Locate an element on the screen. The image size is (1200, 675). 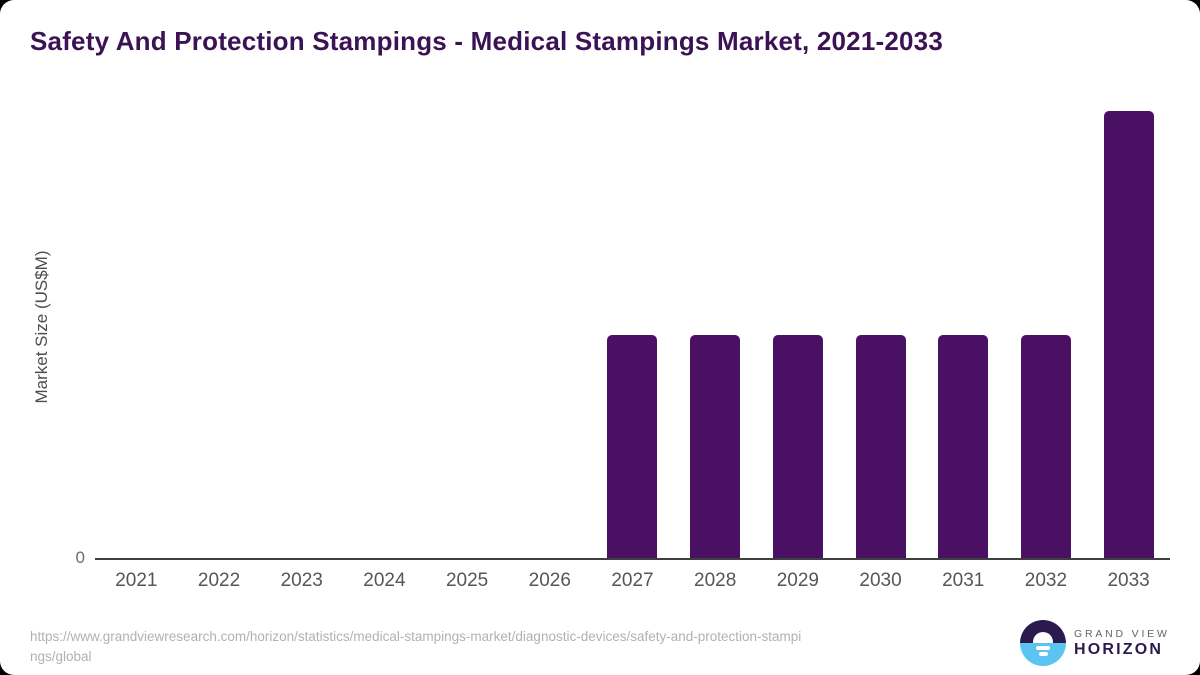
grandview-horizon-logo: GRAND VIEW HORIZON is located at coordinates (1095, 643).